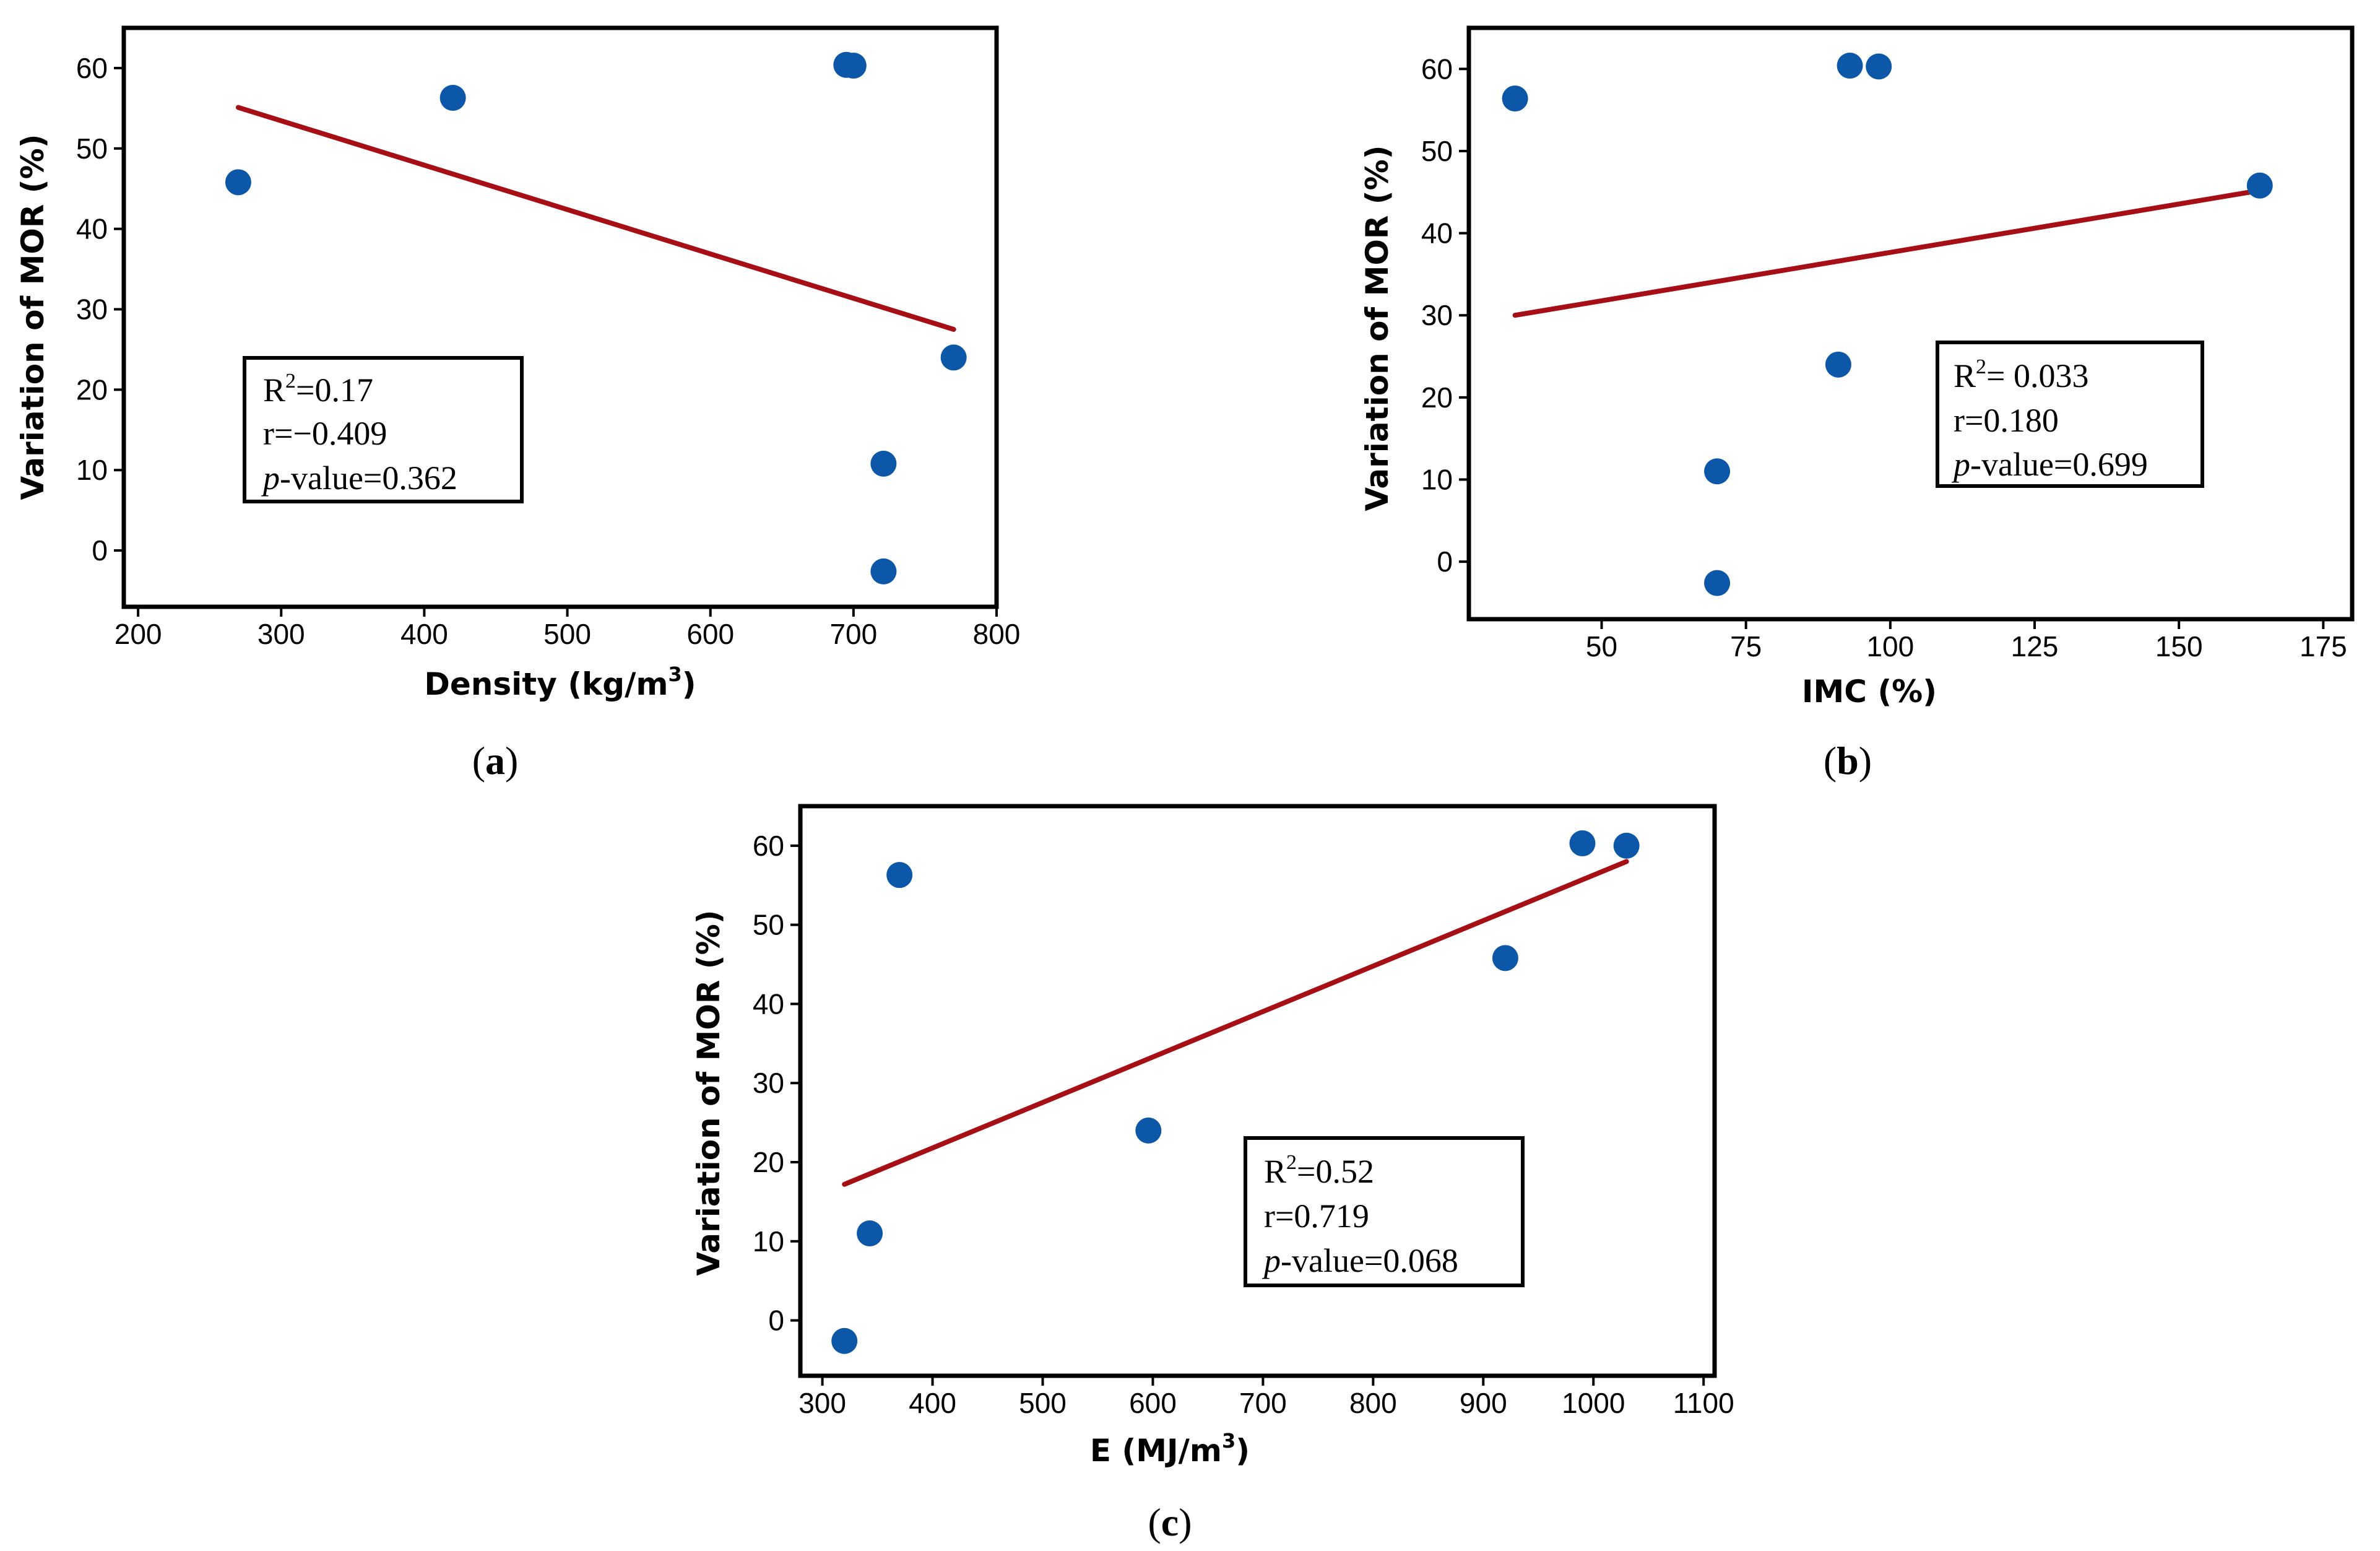 Image resolution: width=2380 pixels, height=1551 pixels. What do you see at coordinates (1890, 647) in the screenshot?
I see `panel-b-x-tick-label-2: 100` at bounding box center [1890, 647].